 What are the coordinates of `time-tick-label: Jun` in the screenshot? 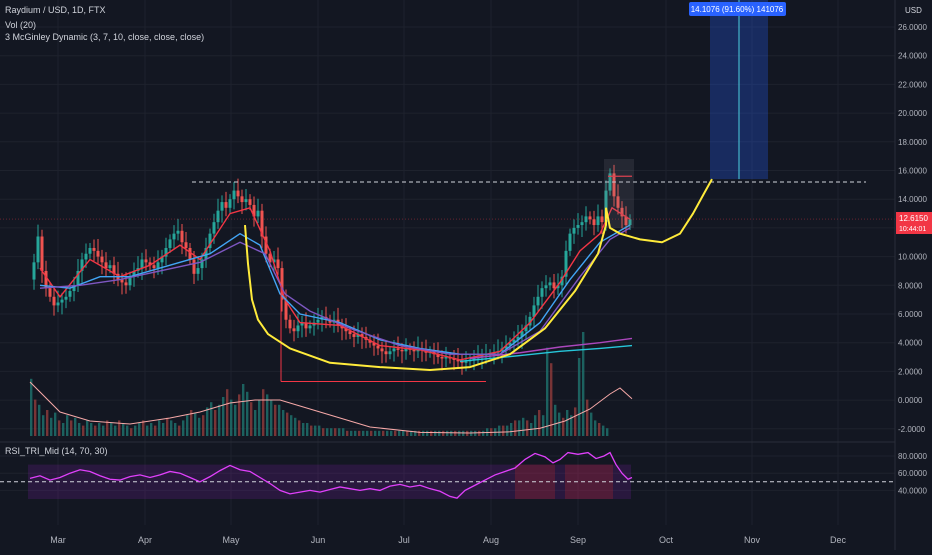 It's located at (318, 540).